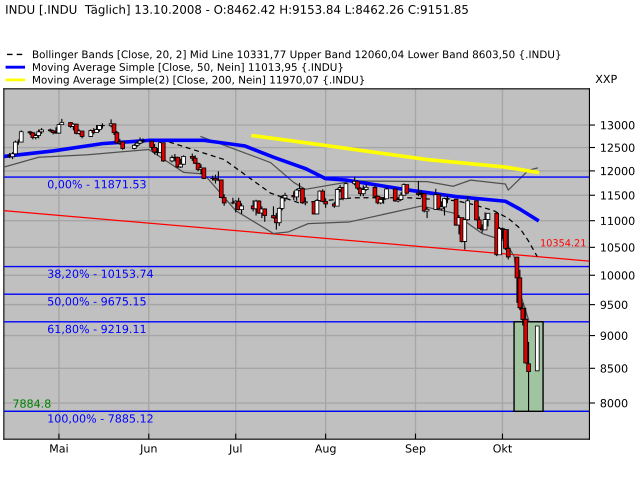 The height and width of the screenshot is (480, 640). What do you see at coordinates (617, 221) in the screenshot?
I see `y-tick-label: 11000` at bounding box center [617, 221].